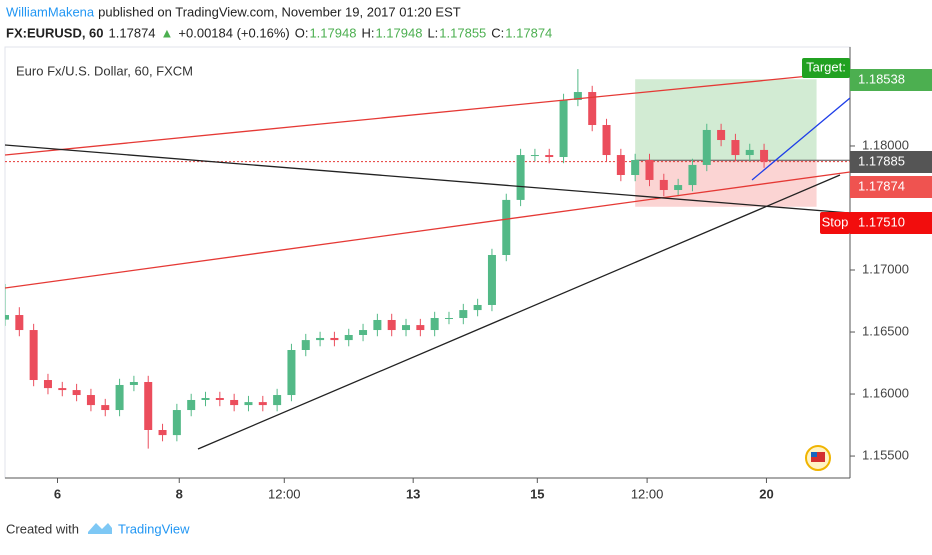 The height and width of the screenshot is (555, 932). Describe the element at coordinates (42, 528) in the screenshot. I see `footer-created: Created with` at that location.